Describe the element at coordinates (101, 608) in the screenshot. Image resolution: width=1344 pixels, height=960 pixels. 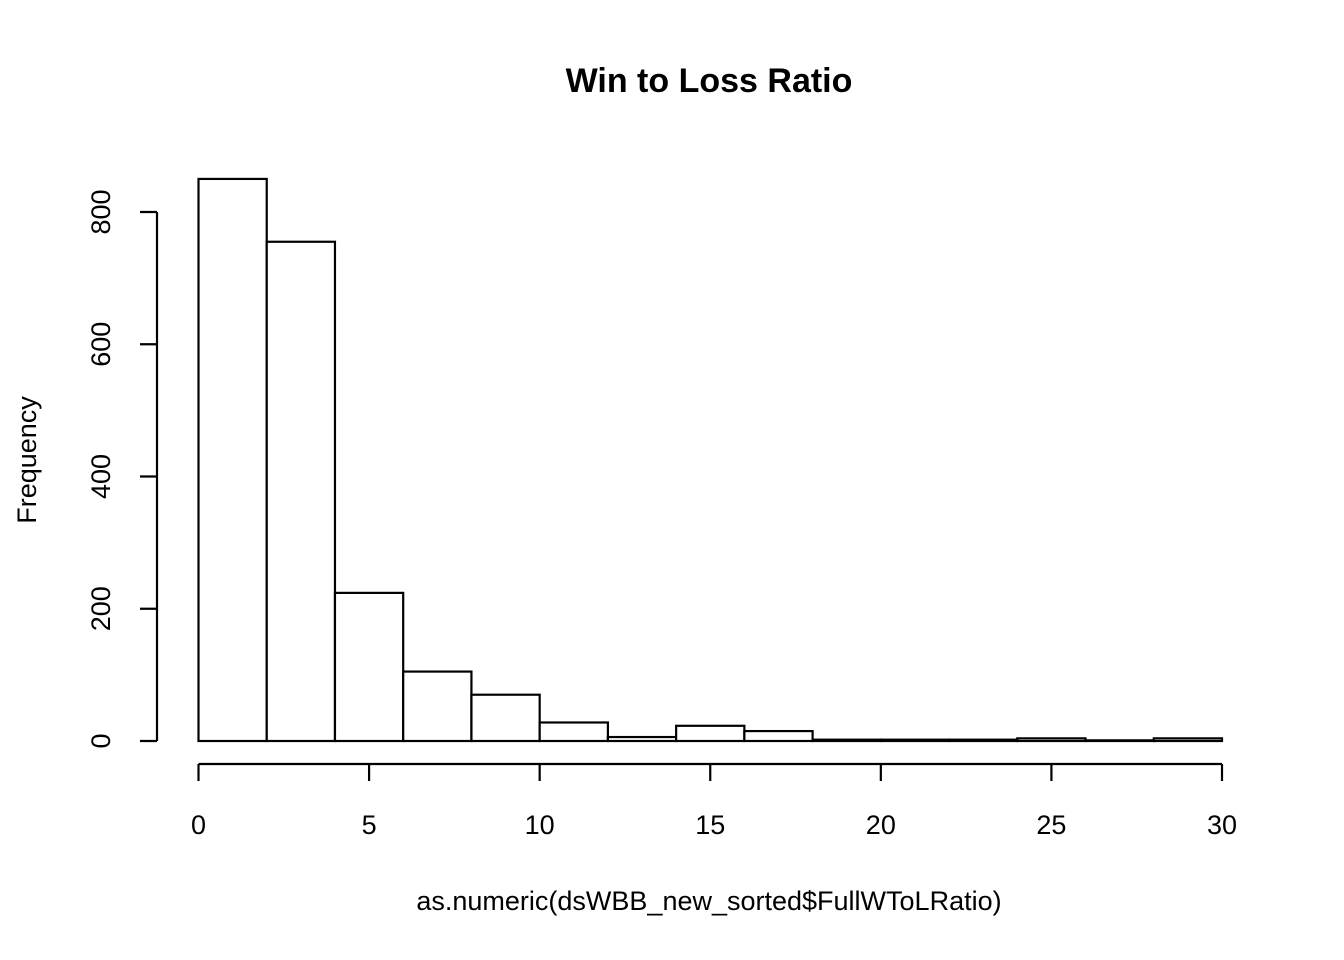
I see `y-tick-label: 200` at that location.